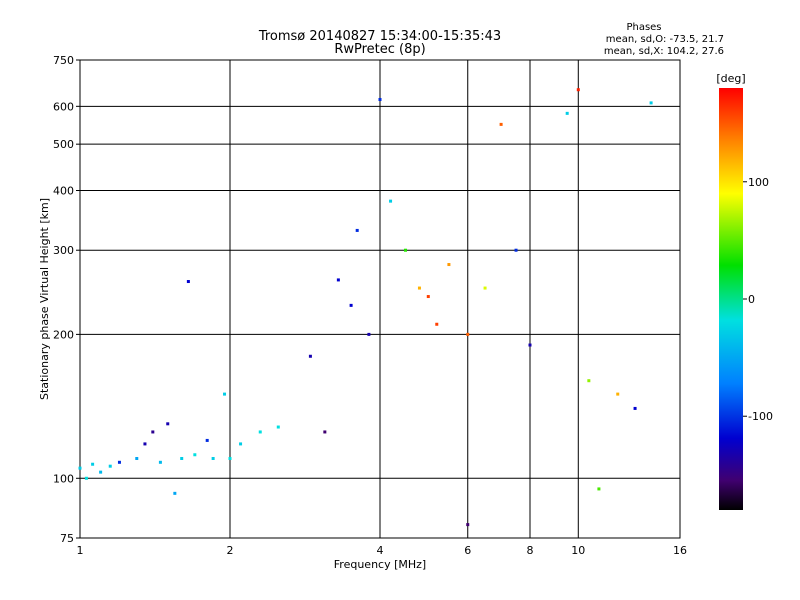 Image resolution: width=800 pixels, height=600 pixels. Describe the element at coordinates (760, 416) in the screenshot. I see `colorbar-tick-label: -100` at that location.